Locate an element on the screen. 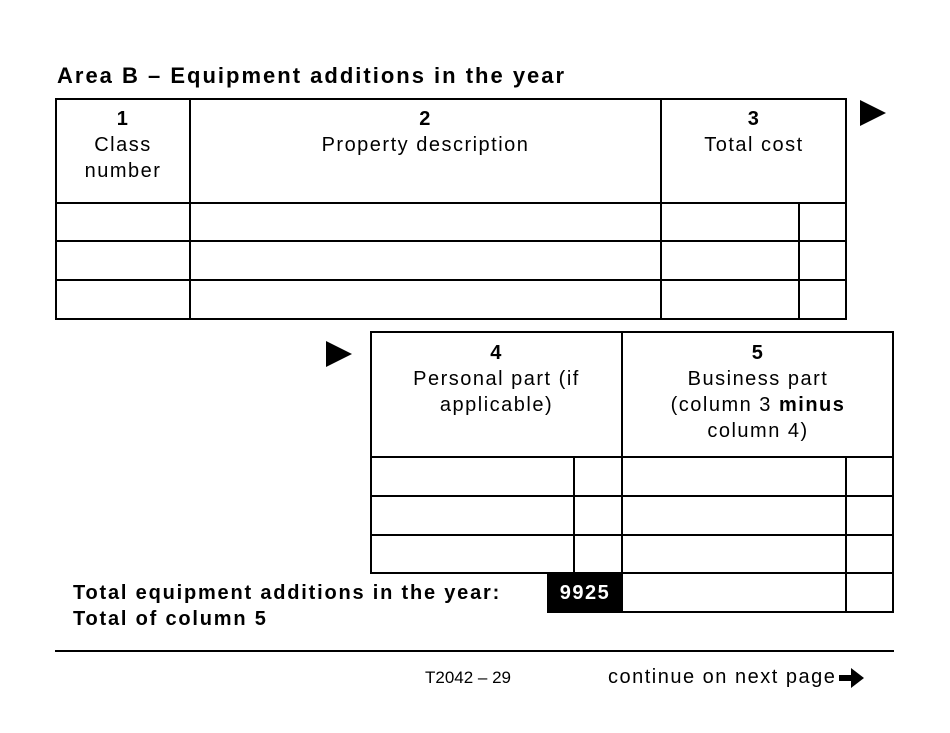 This screenshot has width=950, height=733. column-header-personal-part: 4 Personal part (if applicable) is located at coordinates (496, 379).